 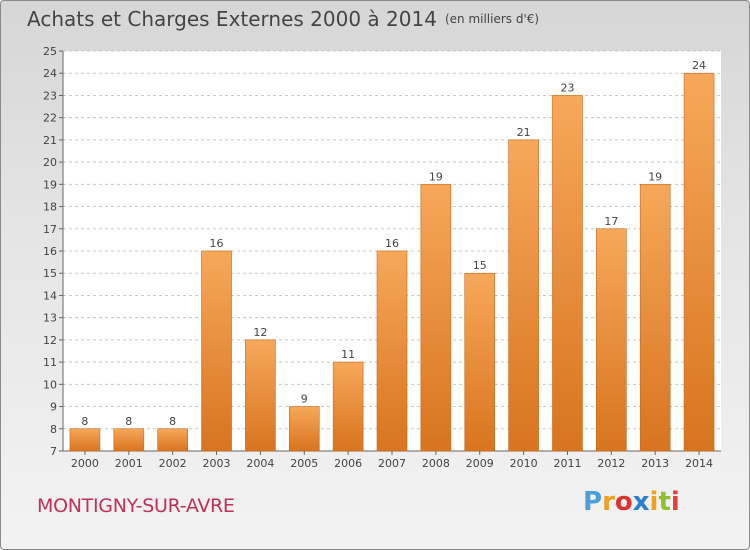 What do you see at coordinates (304, 399) in the screenshot?
I see `bar-value-label: 9` at bounding box center [304, 399].